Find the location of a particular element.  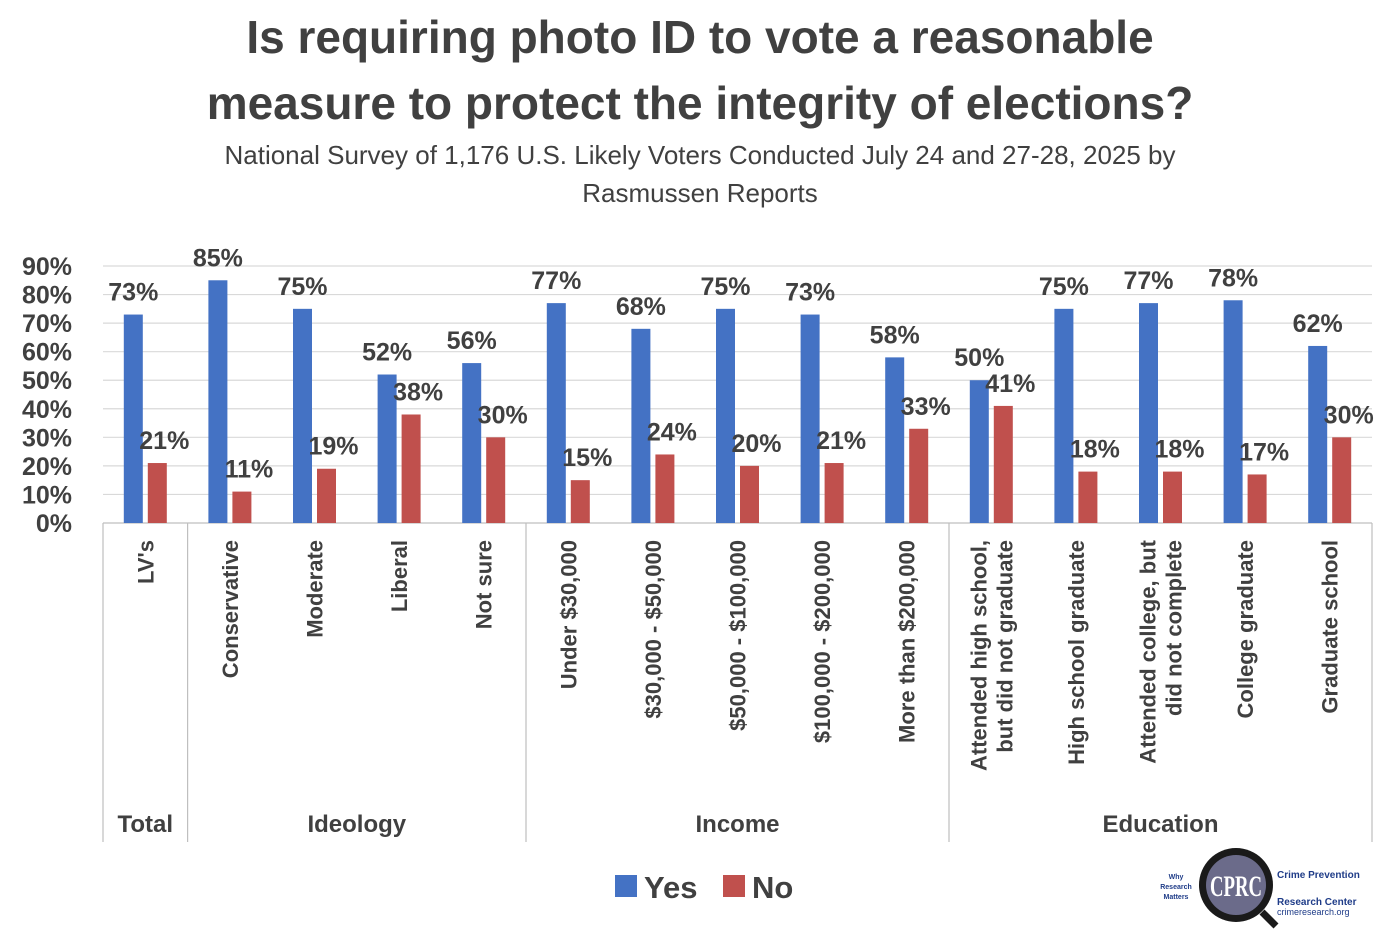

category-label-text: but did not graduate is located at coordinates (1004, 646).